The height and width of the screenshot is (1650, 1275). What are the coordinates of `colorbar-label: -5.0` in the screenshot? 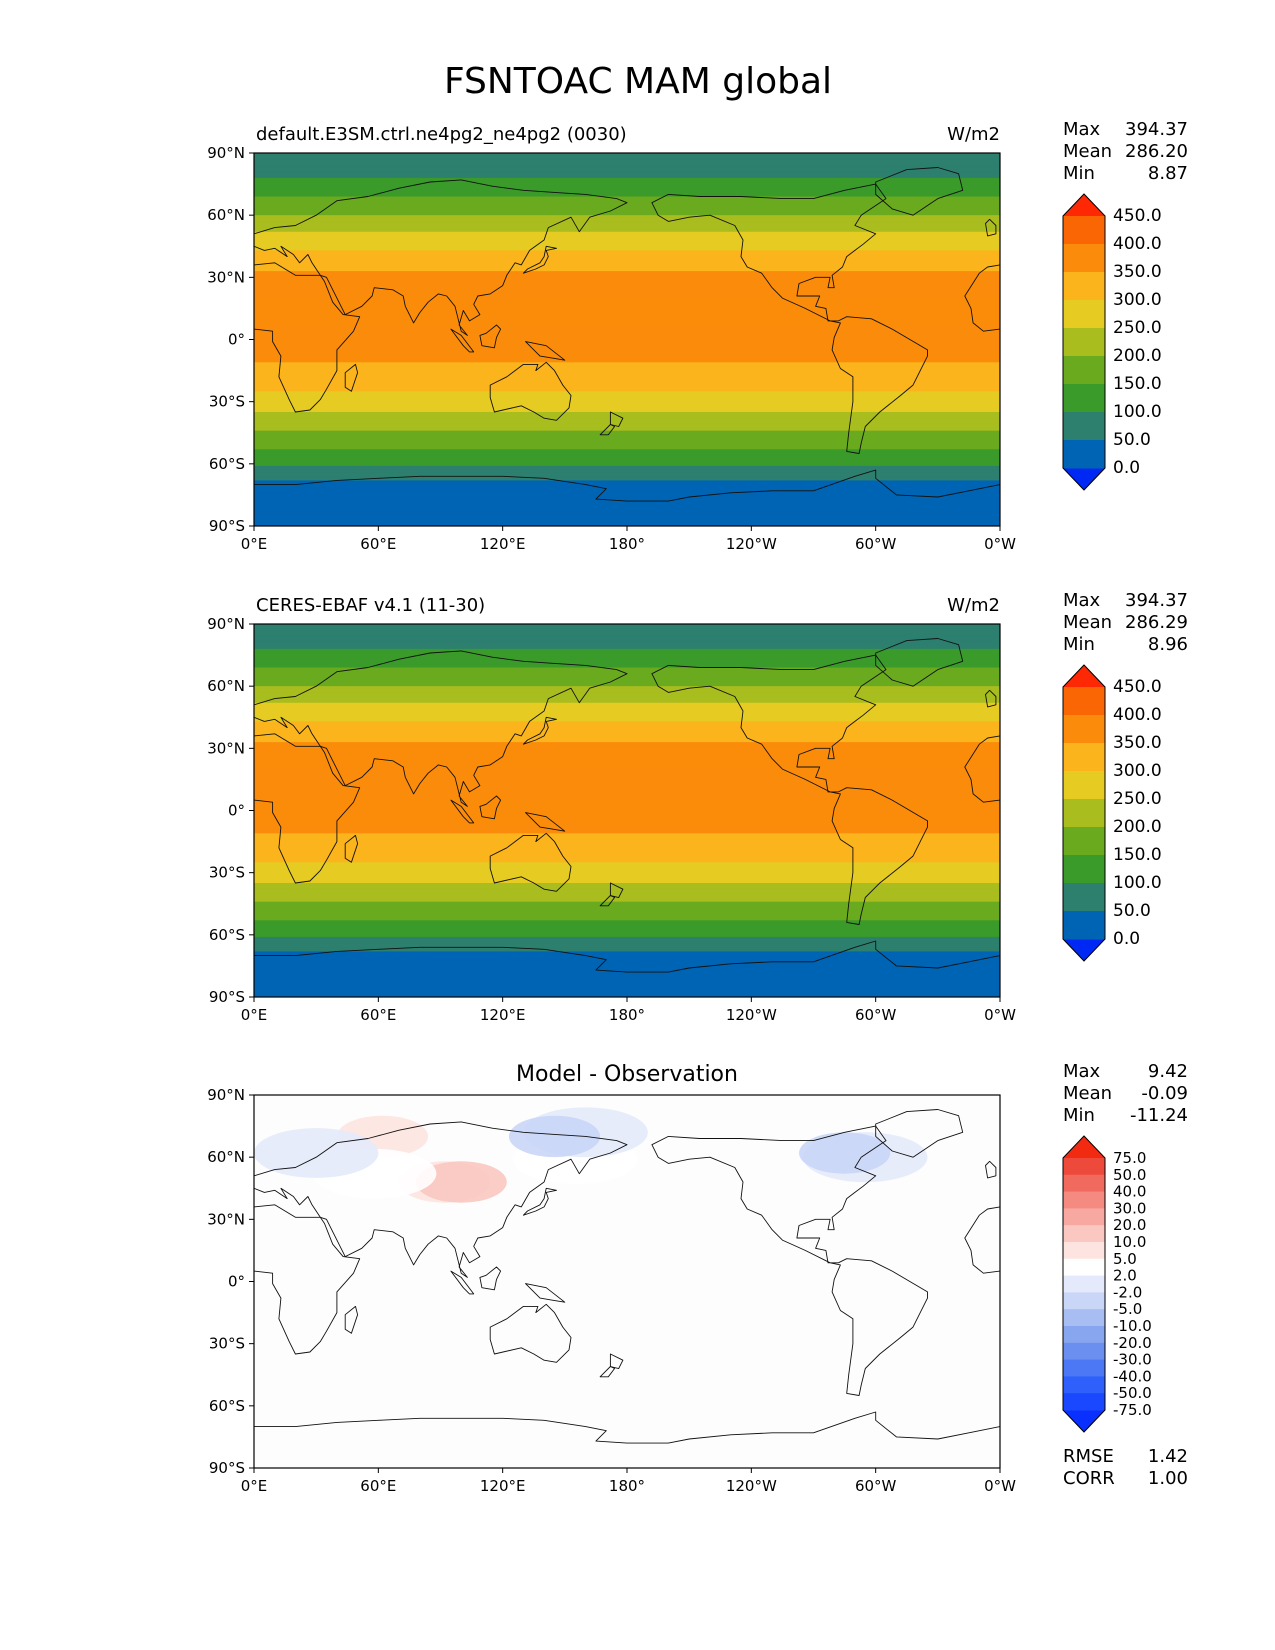 It's located at (1127, 1309).